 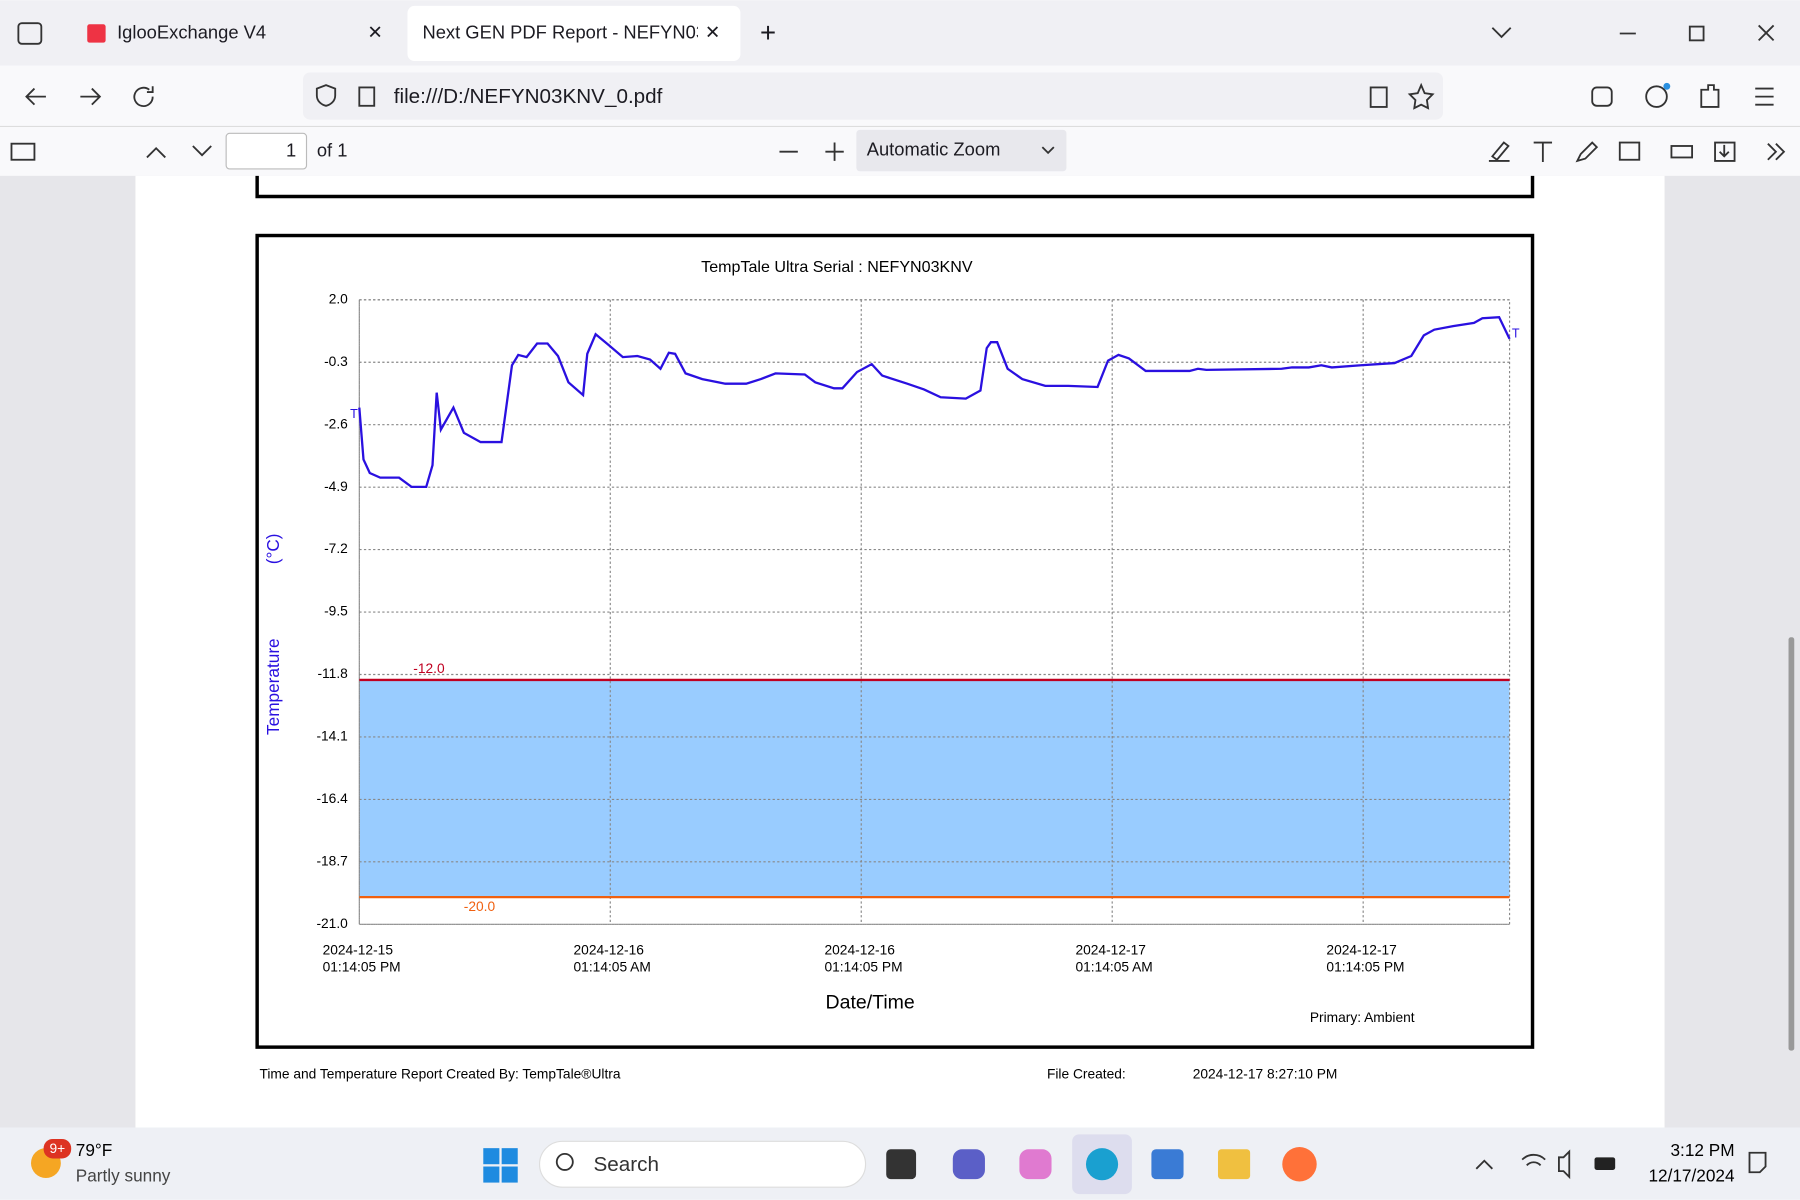 What do you see at coordinates (1776, 152) in the screenshot?
I see `more-tools` at bounding box center [1776, 152].